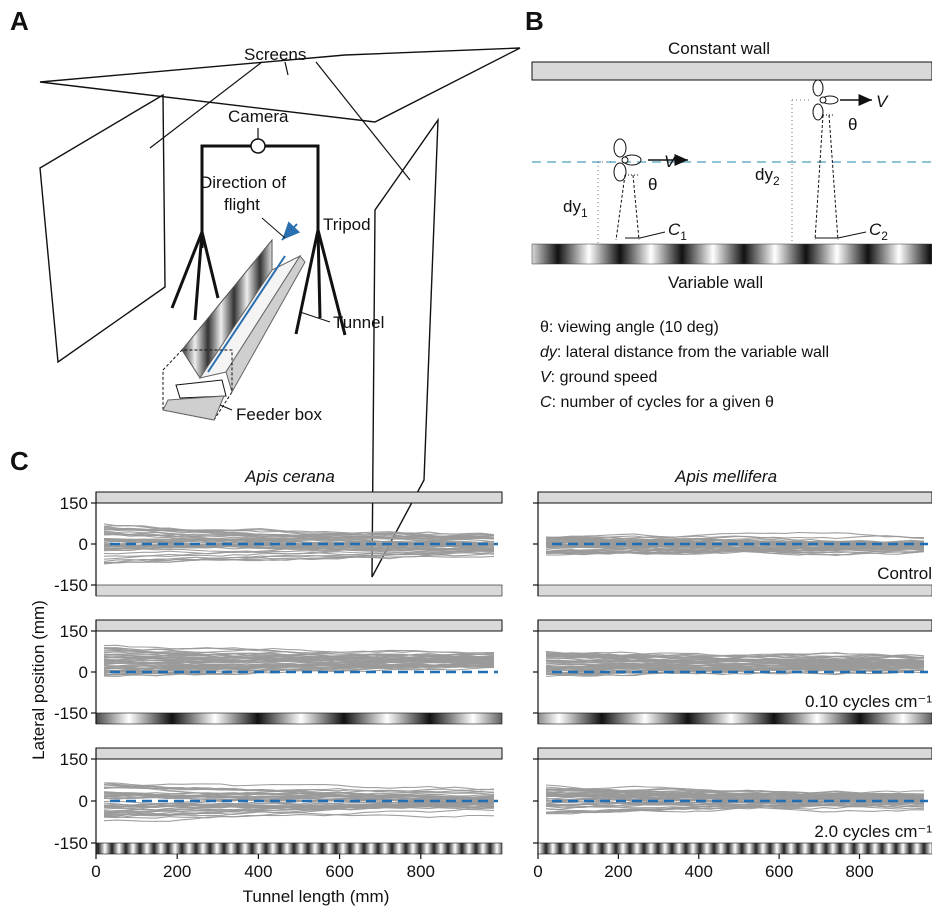  What do you see at coordinates (719, 48) in the screenshot?
I see `constant-wall-label: Constant wall` at bounding box center [719, 48].